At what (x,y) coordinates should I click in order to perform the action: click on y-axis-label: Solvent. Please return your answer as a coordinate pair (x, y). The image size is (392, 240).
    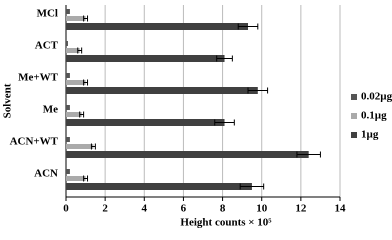
    Looking at the image, I should click on (8, 100).